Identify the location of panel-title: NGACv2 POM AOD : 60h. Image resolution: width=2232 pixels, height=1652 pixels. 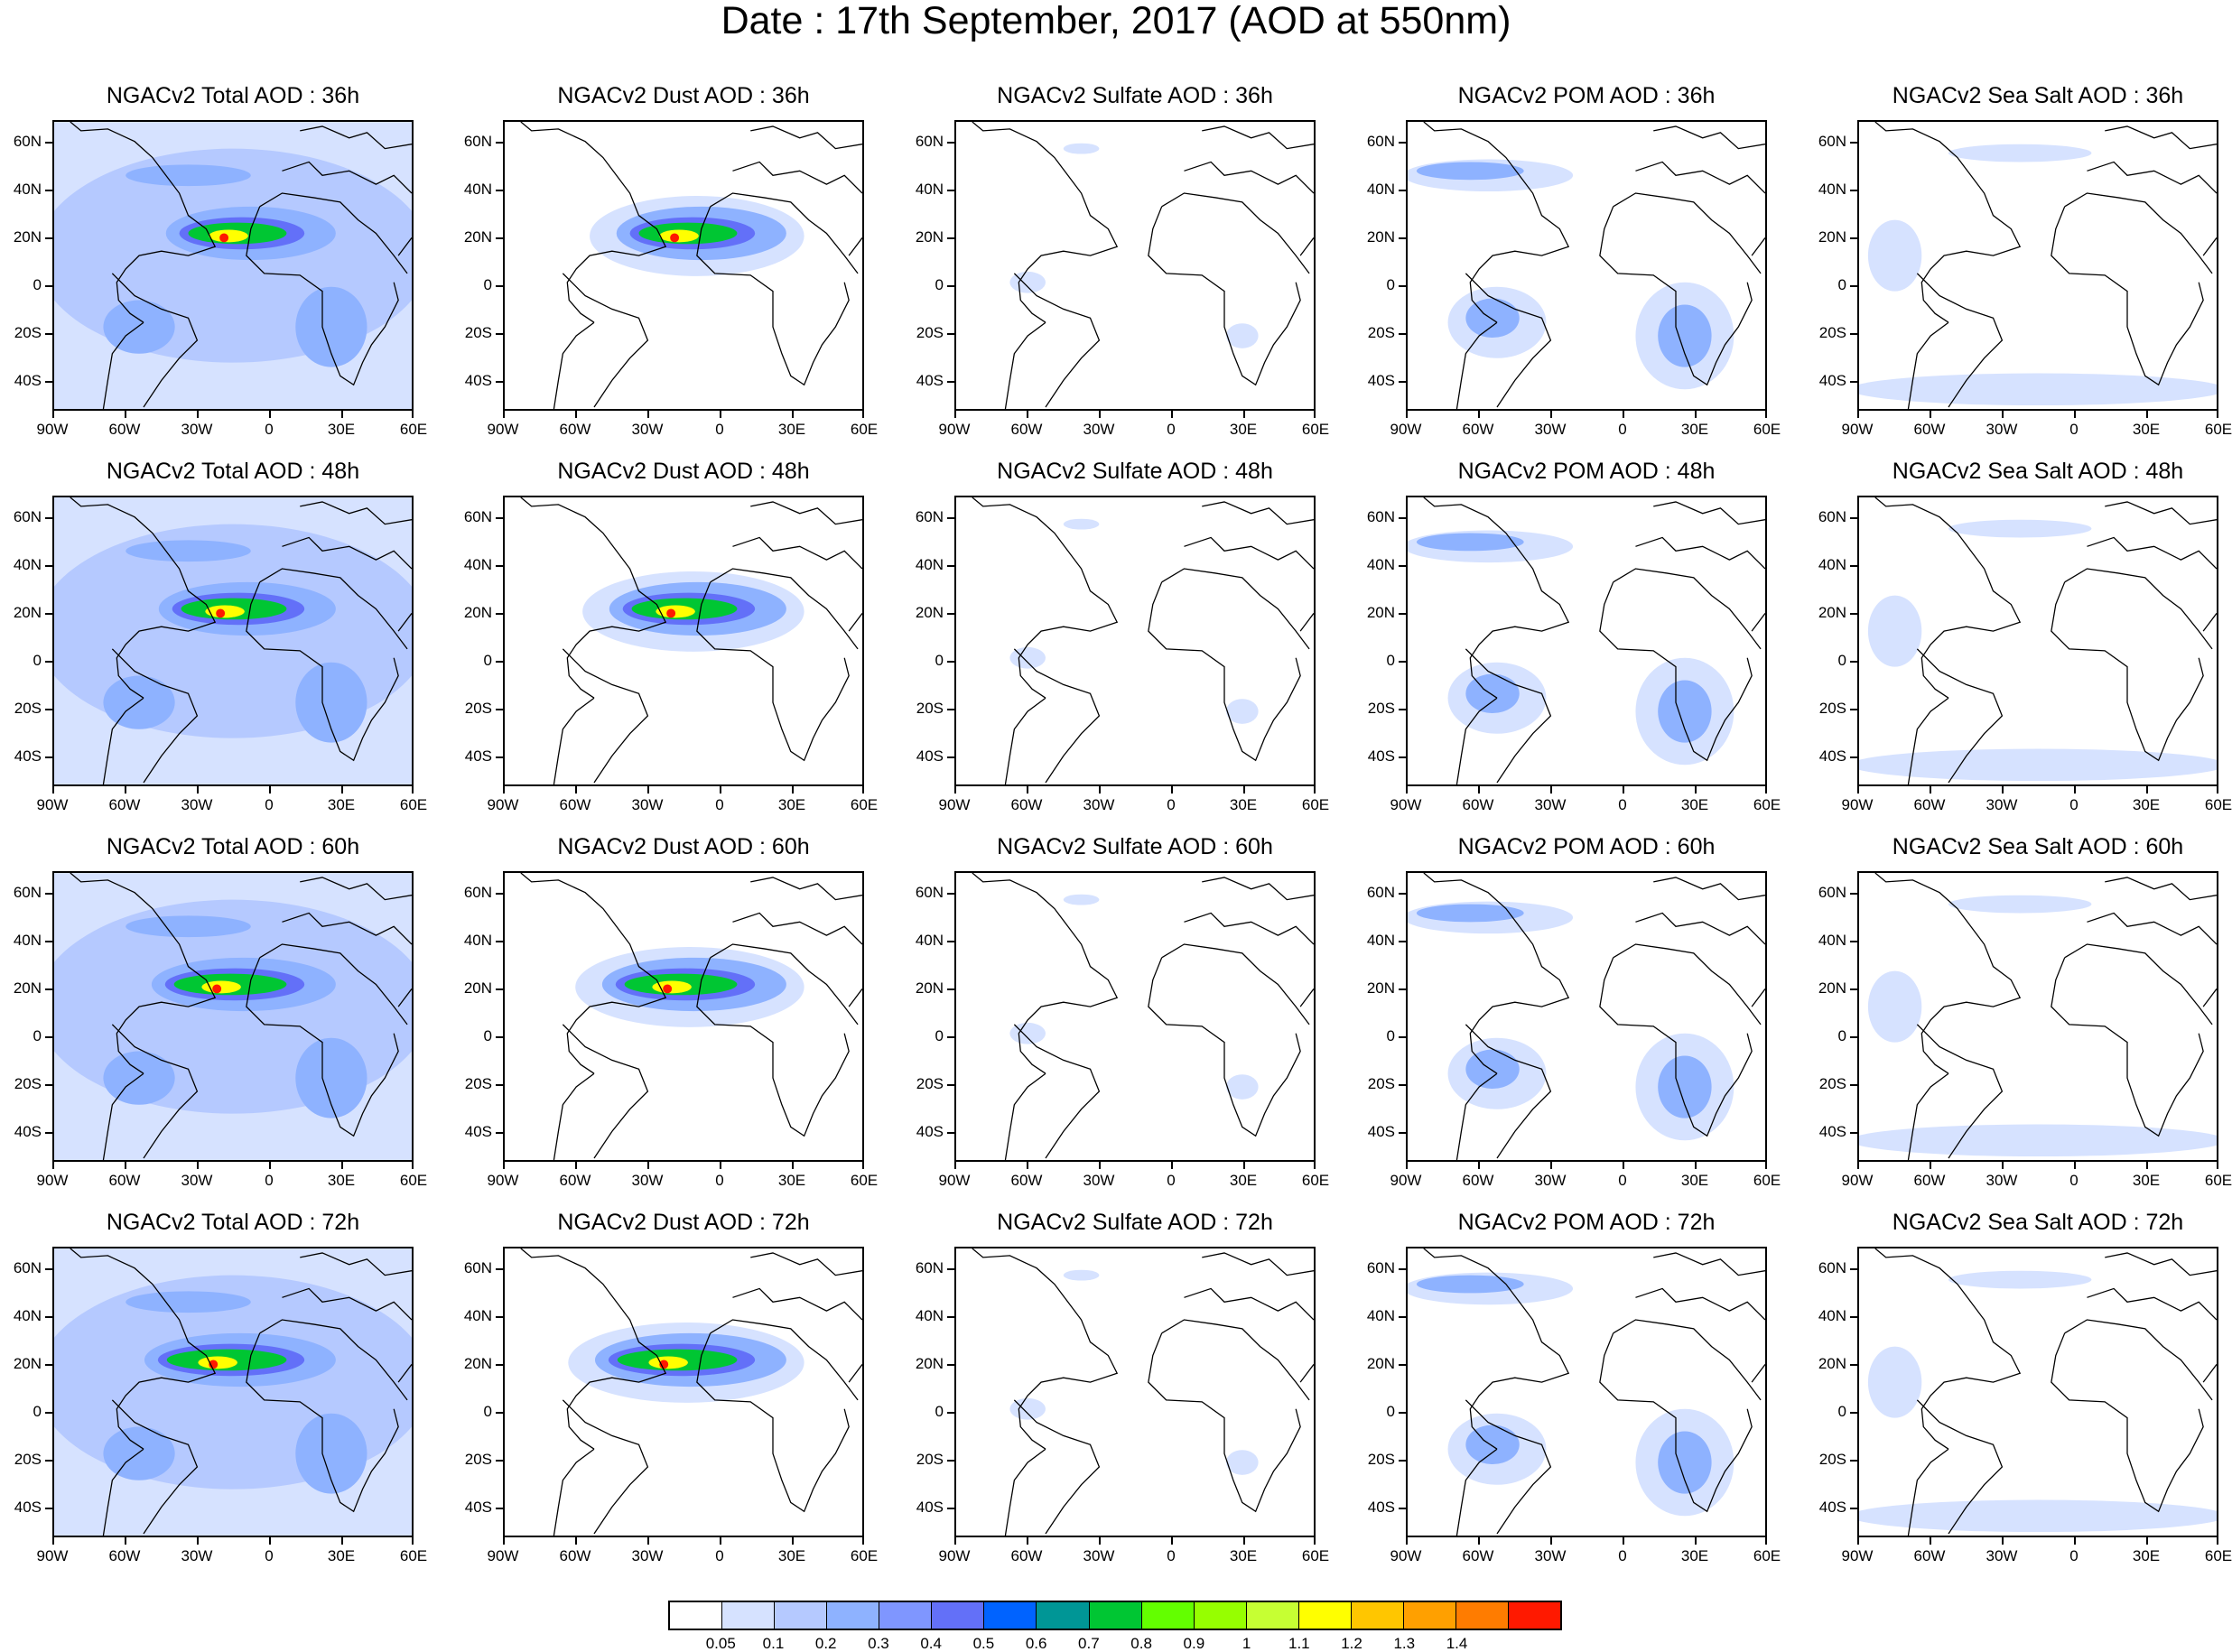
(1586, 846).